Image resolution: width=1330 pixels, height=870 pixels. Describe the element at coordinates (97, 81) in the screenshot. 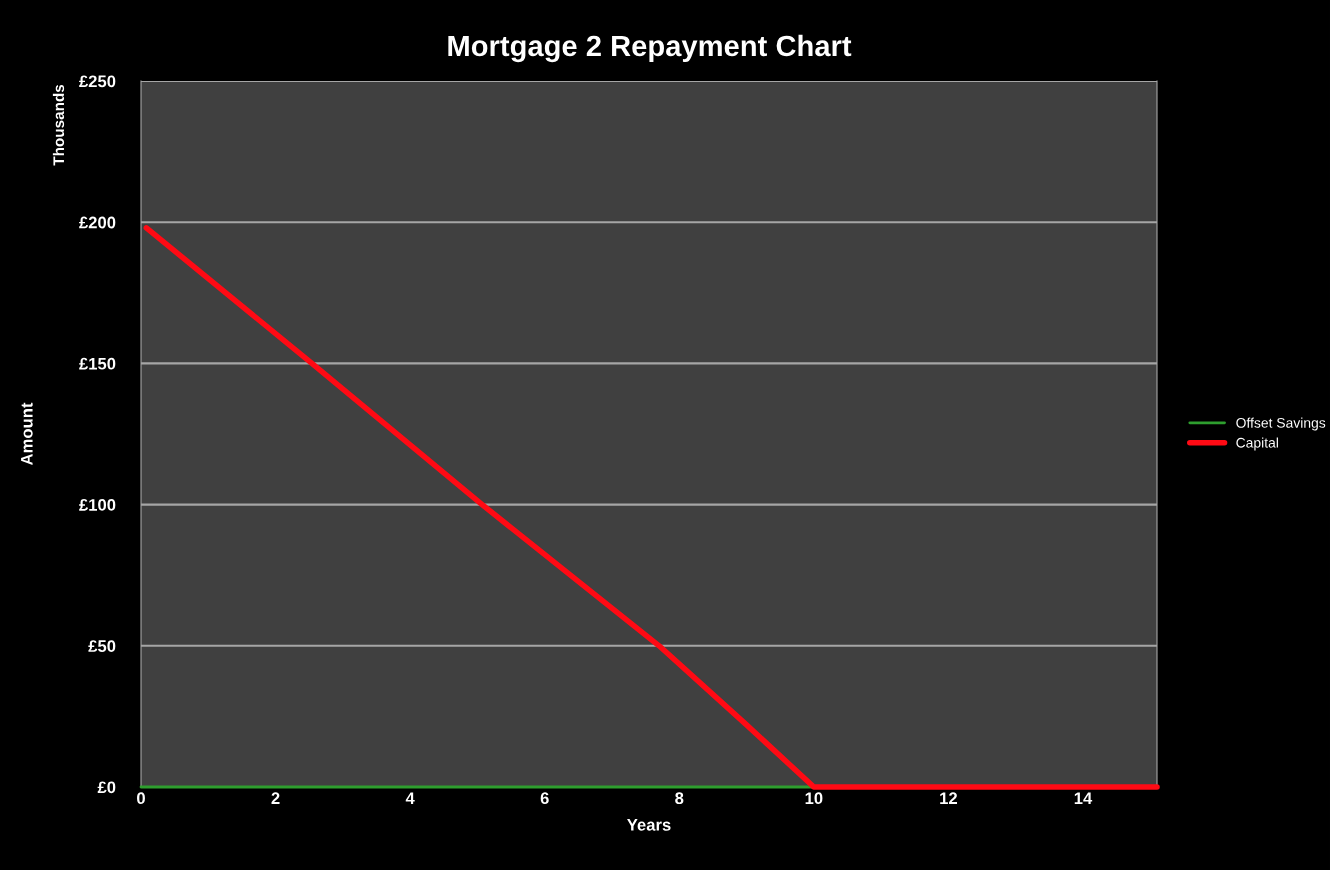

I see `y-tick-label: £250` at that location.